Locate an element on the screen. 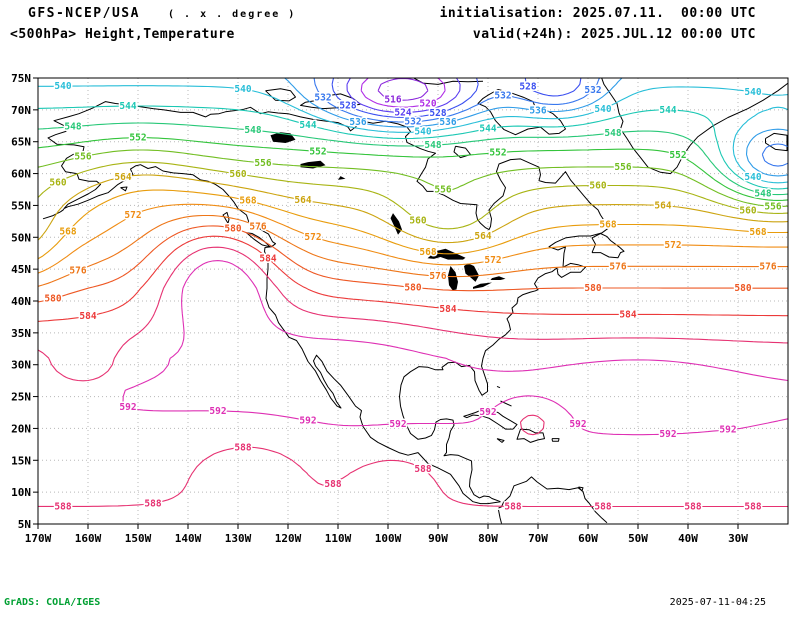 Image resolution: width=800 pixels, height=618 pixels. field-title: <500hPa> Height,Temperature is located at coordinates (122, 34).